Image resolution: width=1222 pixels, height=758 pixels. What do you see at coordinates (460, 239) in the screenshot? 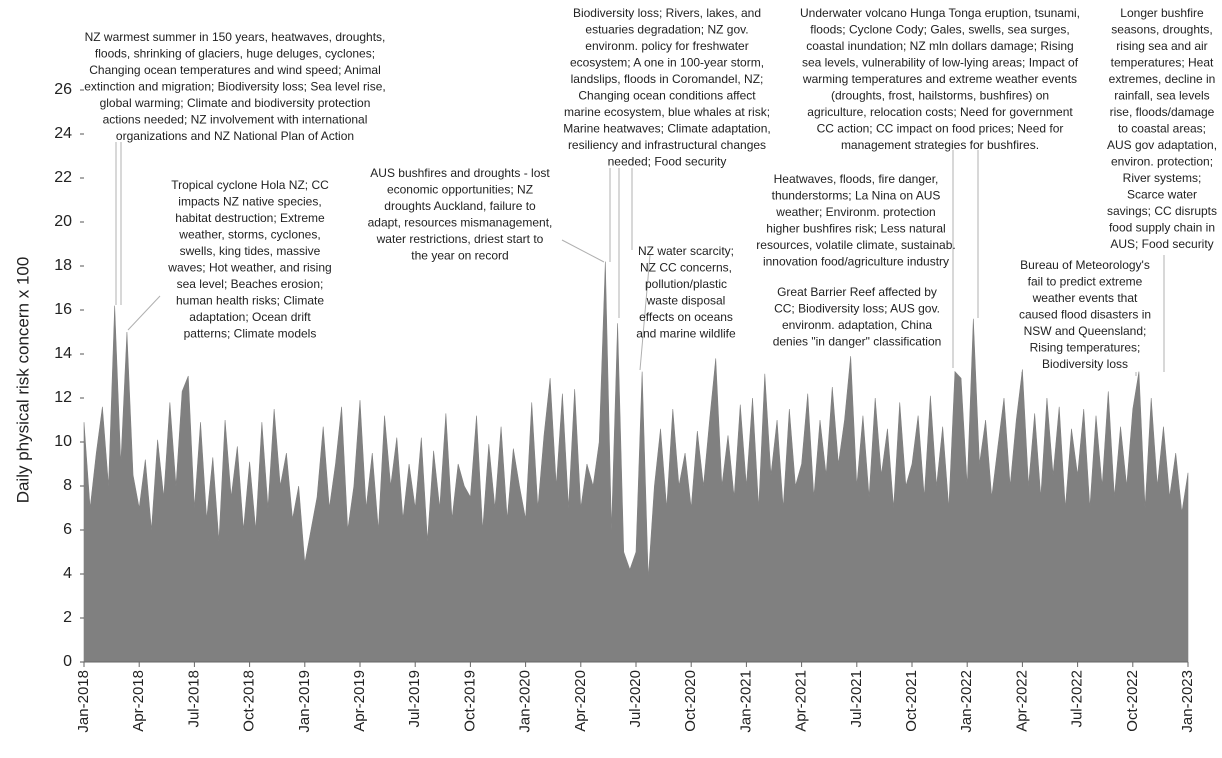
I see `annotation-line: water restrictions, driest start to` at bounding box center [460, 239].